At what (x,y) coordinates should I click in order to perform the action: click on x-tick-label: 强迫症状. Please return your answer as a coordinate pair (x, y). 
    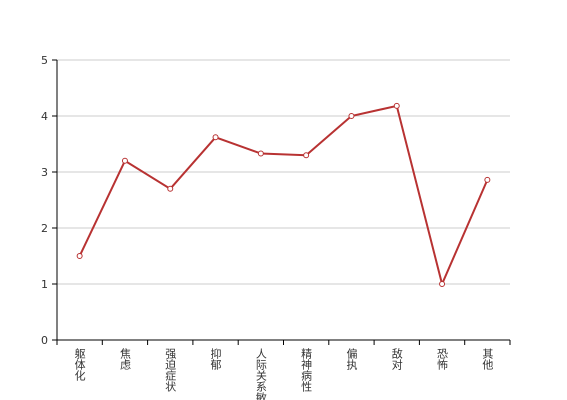
    Looking at the image, I should click on (170, 370).